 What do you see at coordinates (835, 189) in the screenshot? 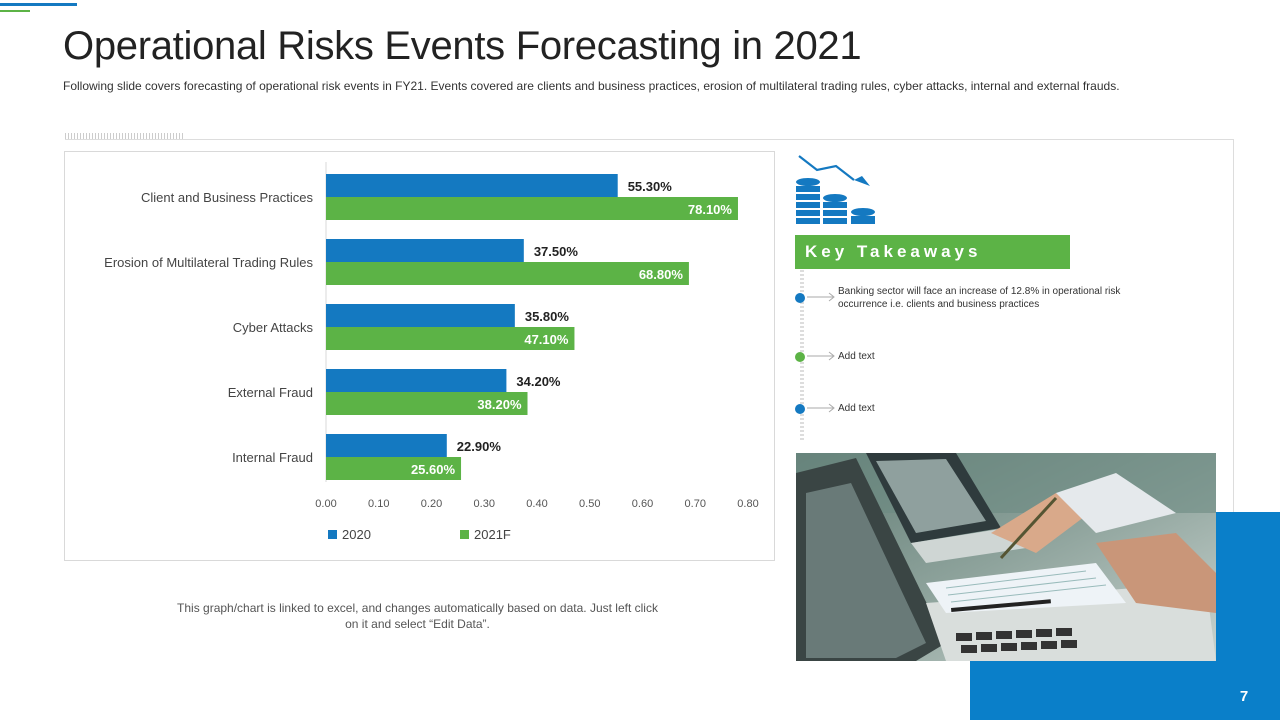
I see `coins-down-trend-icon` at bounding box center [835, 189].